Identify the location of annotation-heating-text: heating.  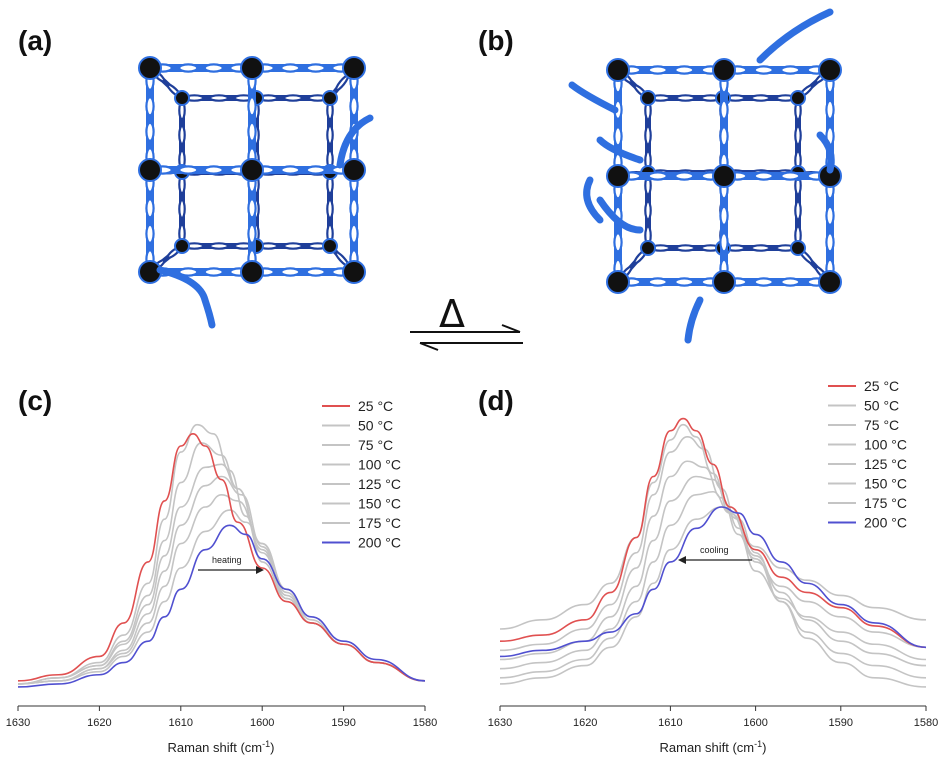
(227, 560).